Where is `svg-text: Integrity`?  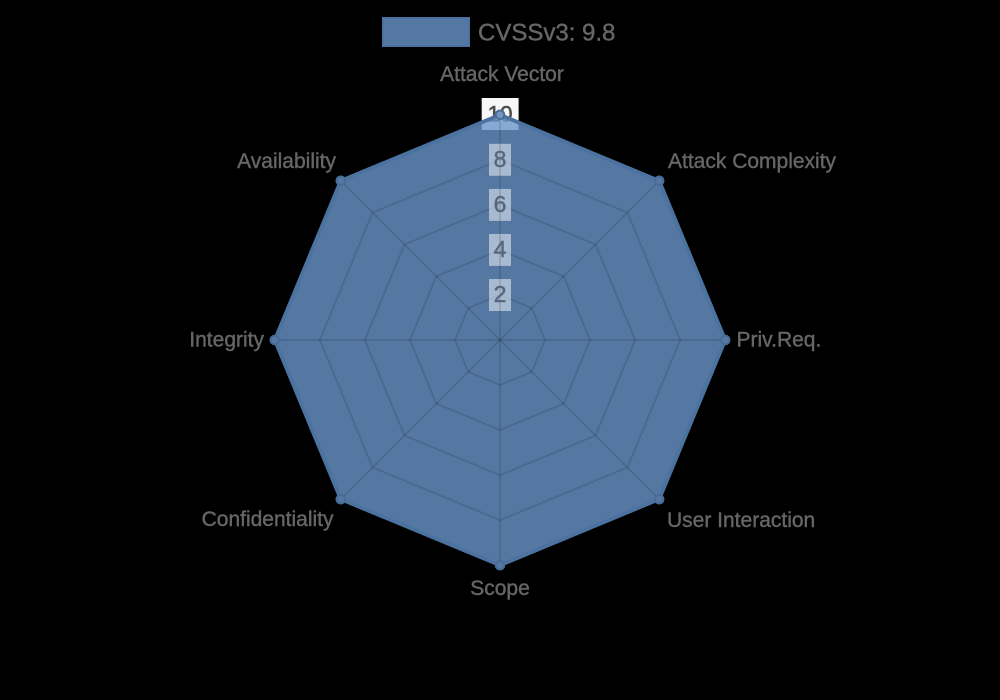
svg-text: Integrity is located at coordinates (226, 340).